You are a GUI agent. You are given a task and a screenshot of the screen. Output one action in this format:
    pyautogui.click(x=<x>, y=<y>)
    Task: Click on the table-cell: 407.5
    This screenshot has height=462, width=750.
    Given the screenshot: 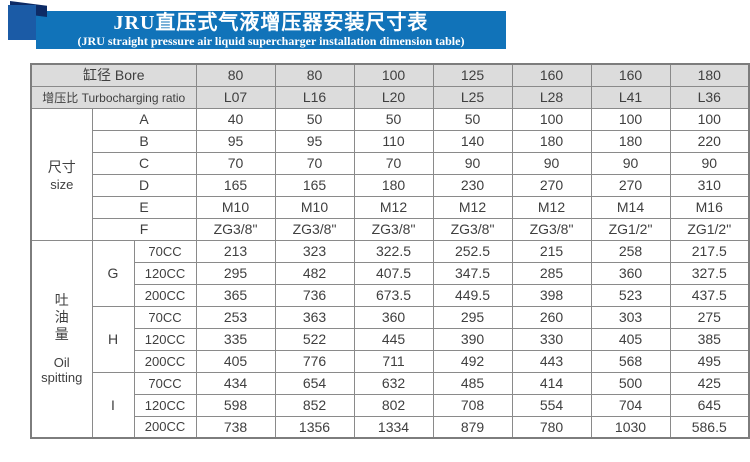 What is the action you would take?
    pyautogui.click(x=393, y=273)
    